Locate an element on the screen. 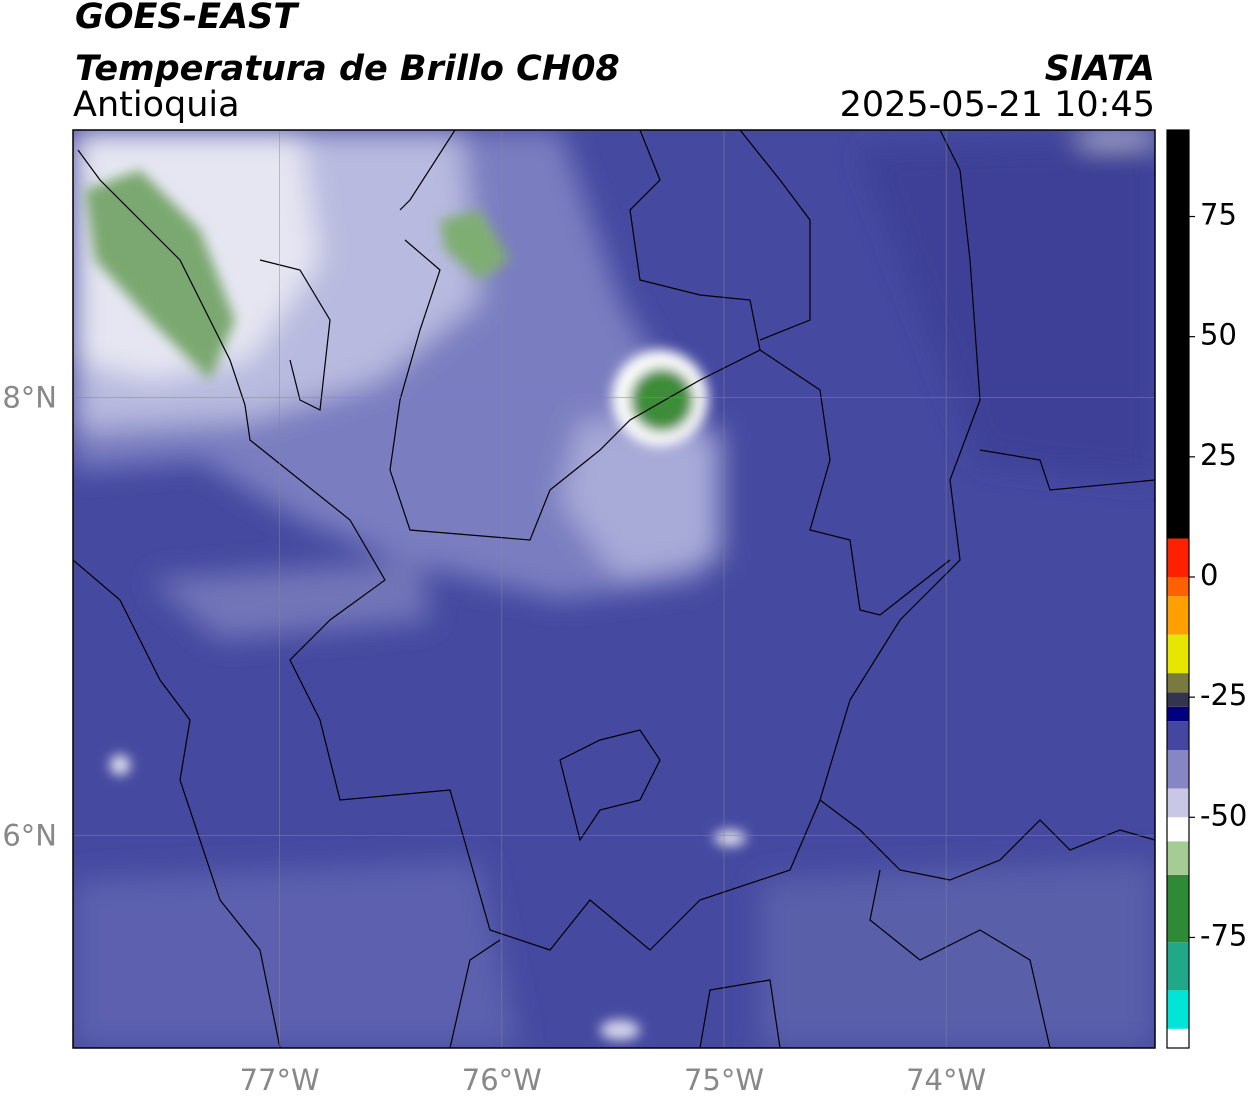 This screenshot has height=1099, width=1252. x-tick-label: 77°W is located at coordinates (280, 1080).